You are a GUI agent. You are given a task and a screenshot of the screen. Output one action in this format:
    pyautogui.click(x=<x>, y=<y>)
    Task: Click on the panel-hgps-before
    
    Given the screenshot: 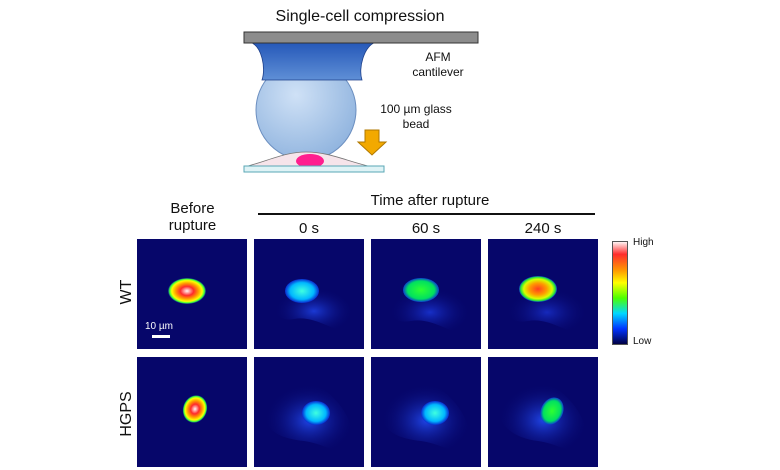 What is the action you would take?
    pyautogui.click(x=192, y=412)
    